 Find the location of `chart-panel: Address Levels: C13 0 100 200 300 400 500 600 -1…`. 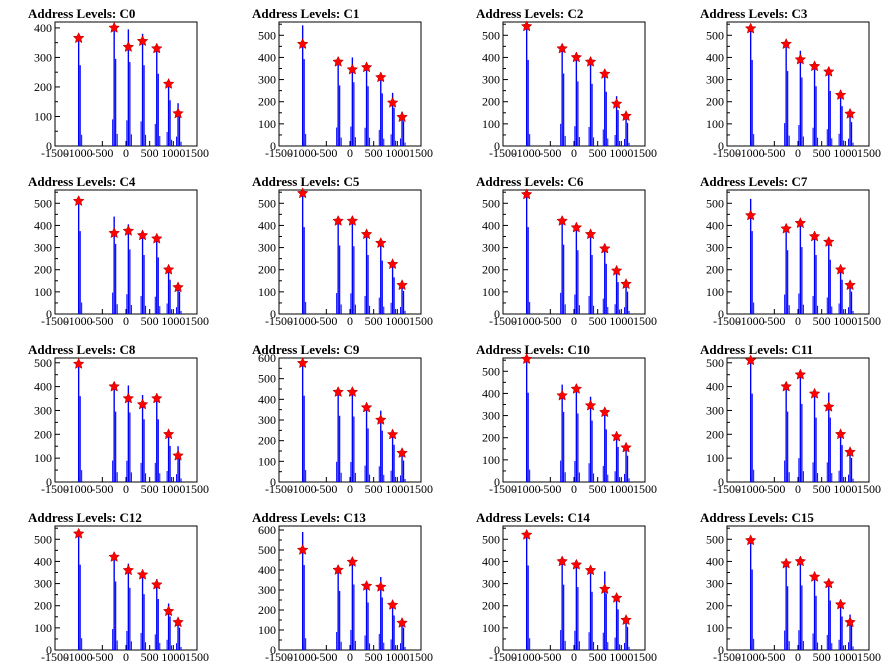

chart-panel: Address Levels: C13 0 100 200 300 400 500 600 -1… is located at coordinates (342, 587).